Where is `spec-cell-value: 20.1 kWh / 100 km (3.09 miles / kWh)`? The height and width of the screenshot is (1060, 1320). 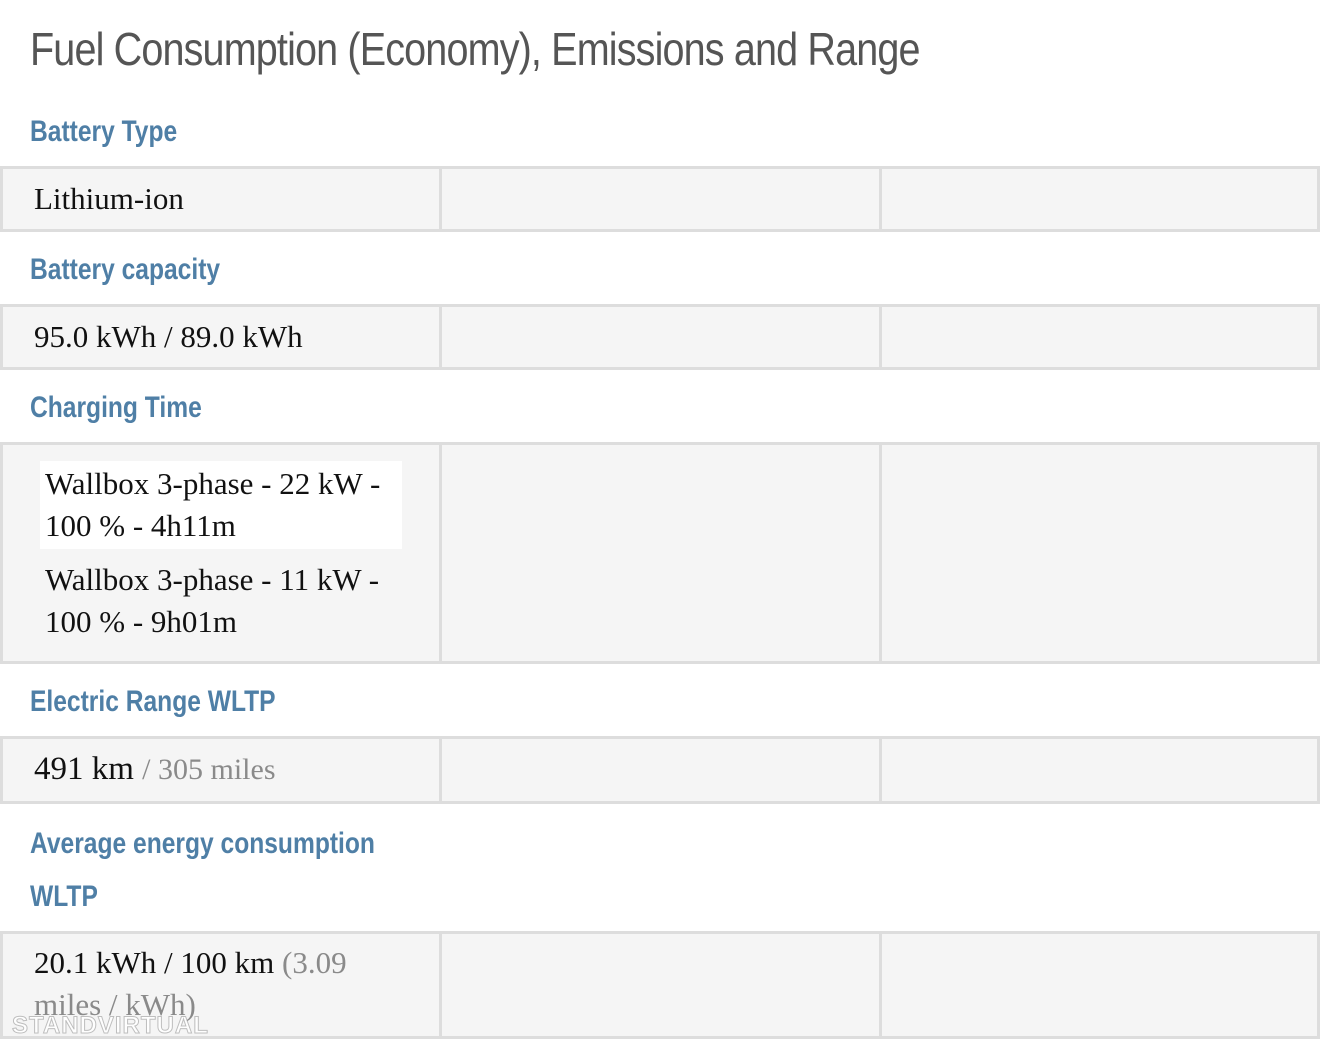 spec-cell-value: 20.1 kWh / 100 km (3.09 miles / kWh) is located at coordinates (219, 985).